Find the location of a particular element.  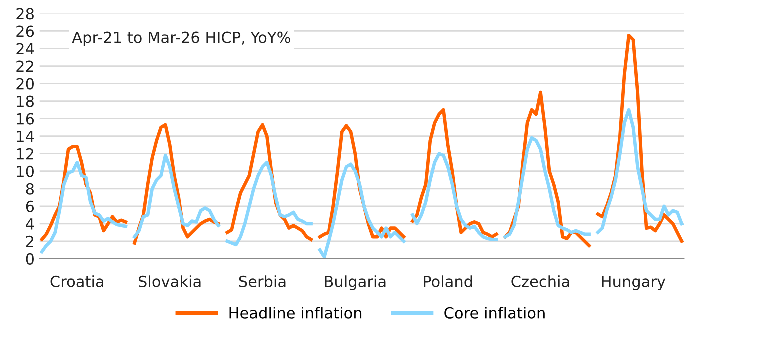

y-tick-label: 12 is located at coordinates (25, 154).